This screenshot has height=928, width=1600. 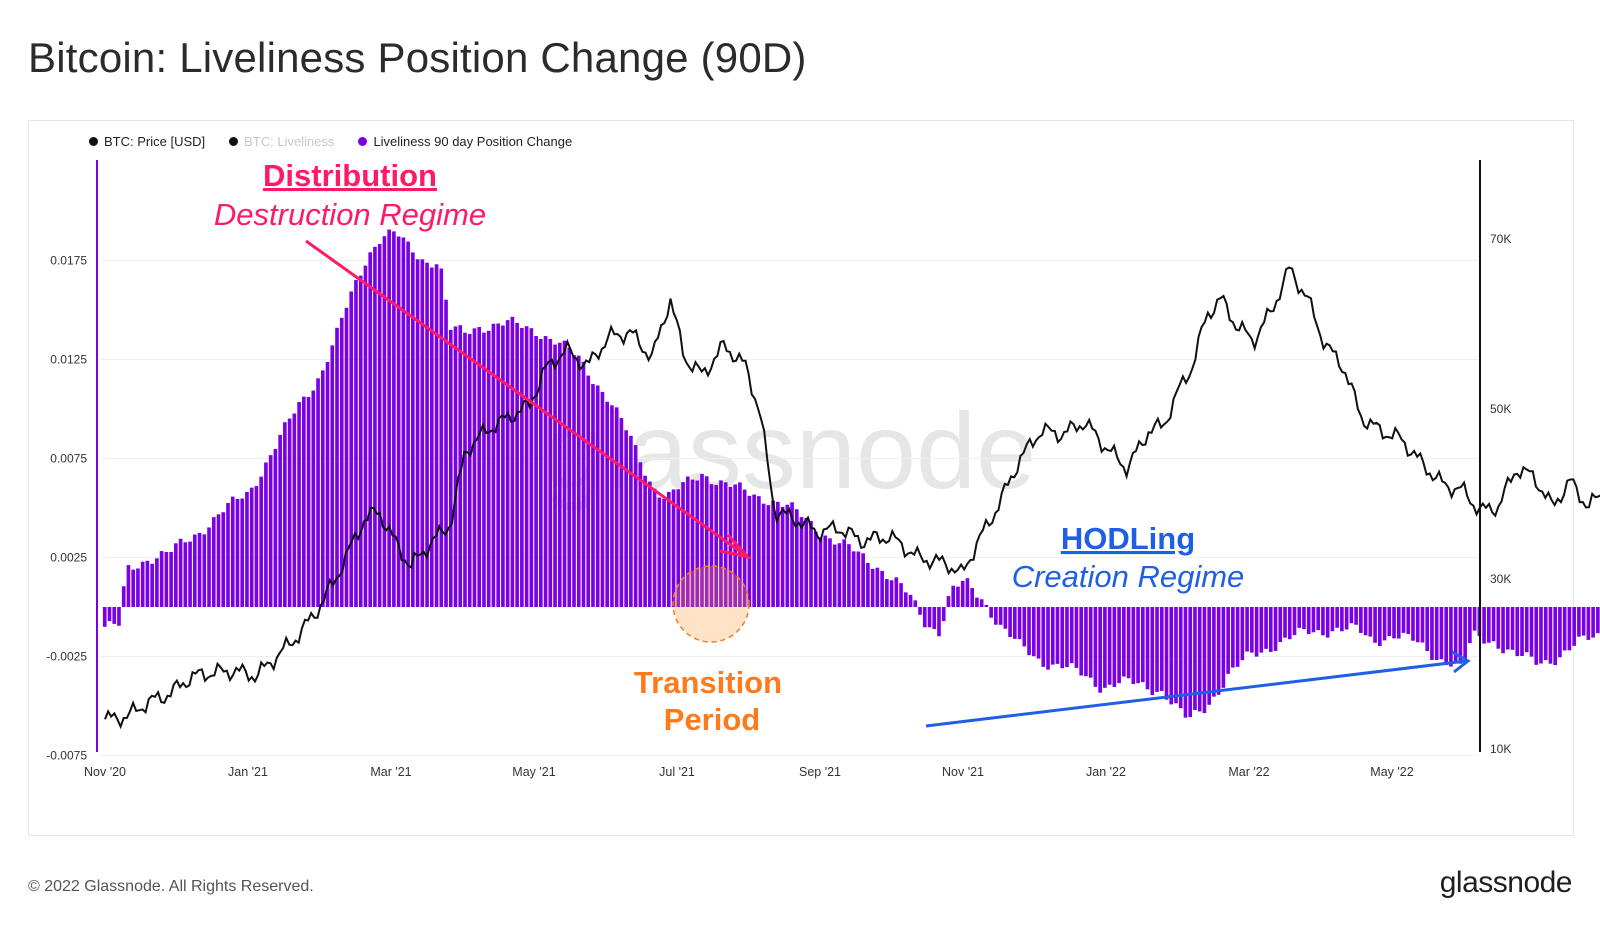 I want to click on x-tick-label: Jan '22, so click(x=1106, y=772).